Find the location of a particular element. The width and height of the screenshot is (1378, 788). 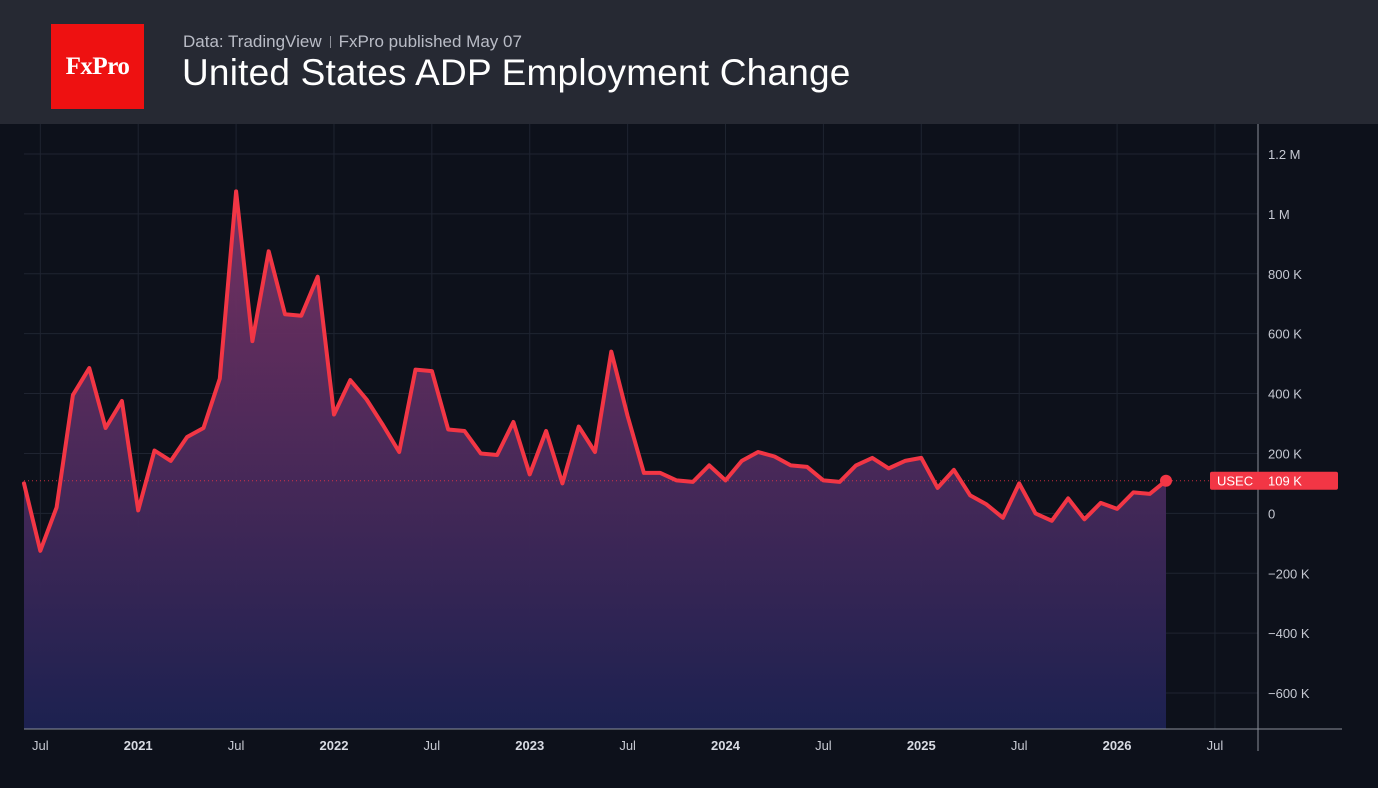

y-tick-label: 600 K is located at coordinates (1285, 334).